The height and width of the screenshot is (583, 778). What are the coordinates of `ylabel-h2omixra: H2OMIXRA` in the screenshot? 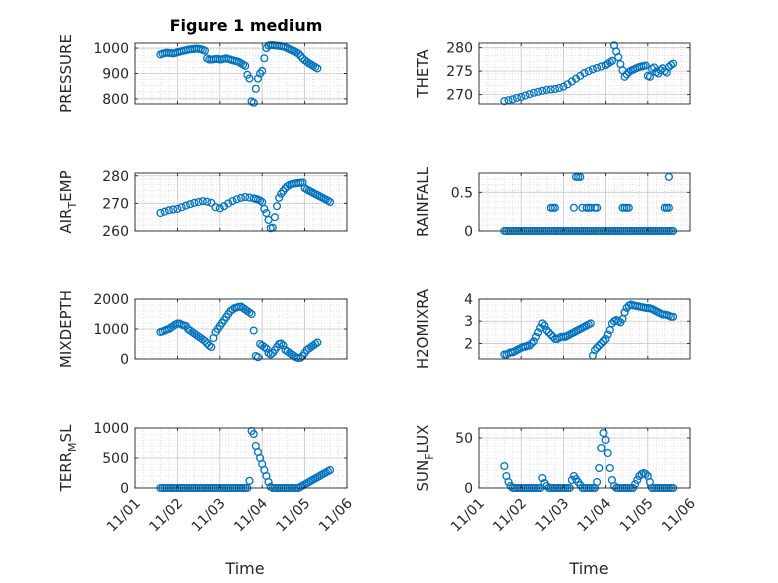 It's located at (423, 328).